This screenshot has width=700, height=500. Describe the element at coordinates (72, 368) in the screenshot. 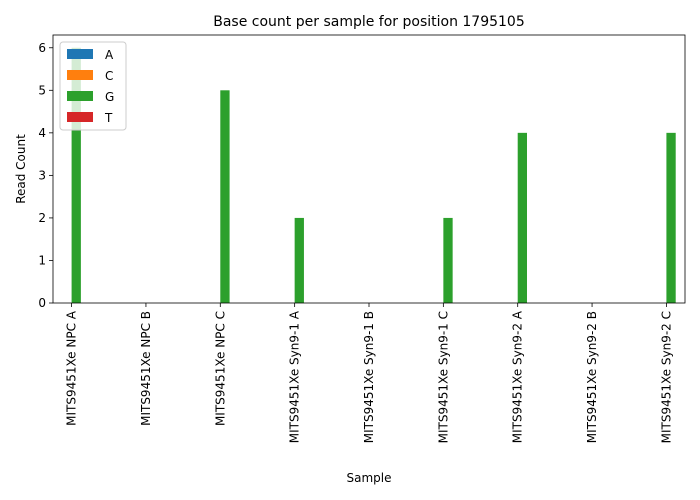

I see `x-tick-label: MITS9451Xe NPC A` at that location.